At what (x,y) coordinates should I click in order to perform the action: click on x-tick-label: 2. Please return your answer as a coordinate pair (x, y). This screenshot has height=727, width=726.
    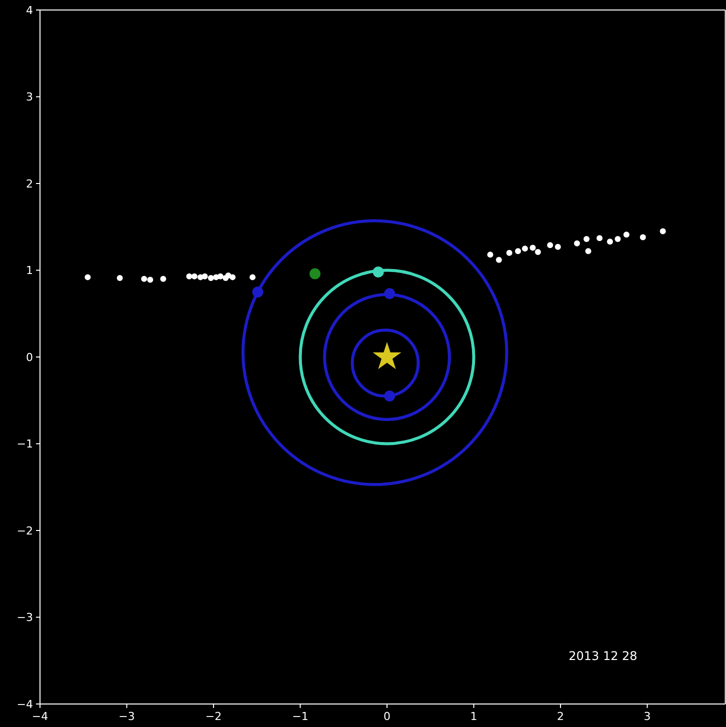
    Looking at the image, I should click on (560, 716).